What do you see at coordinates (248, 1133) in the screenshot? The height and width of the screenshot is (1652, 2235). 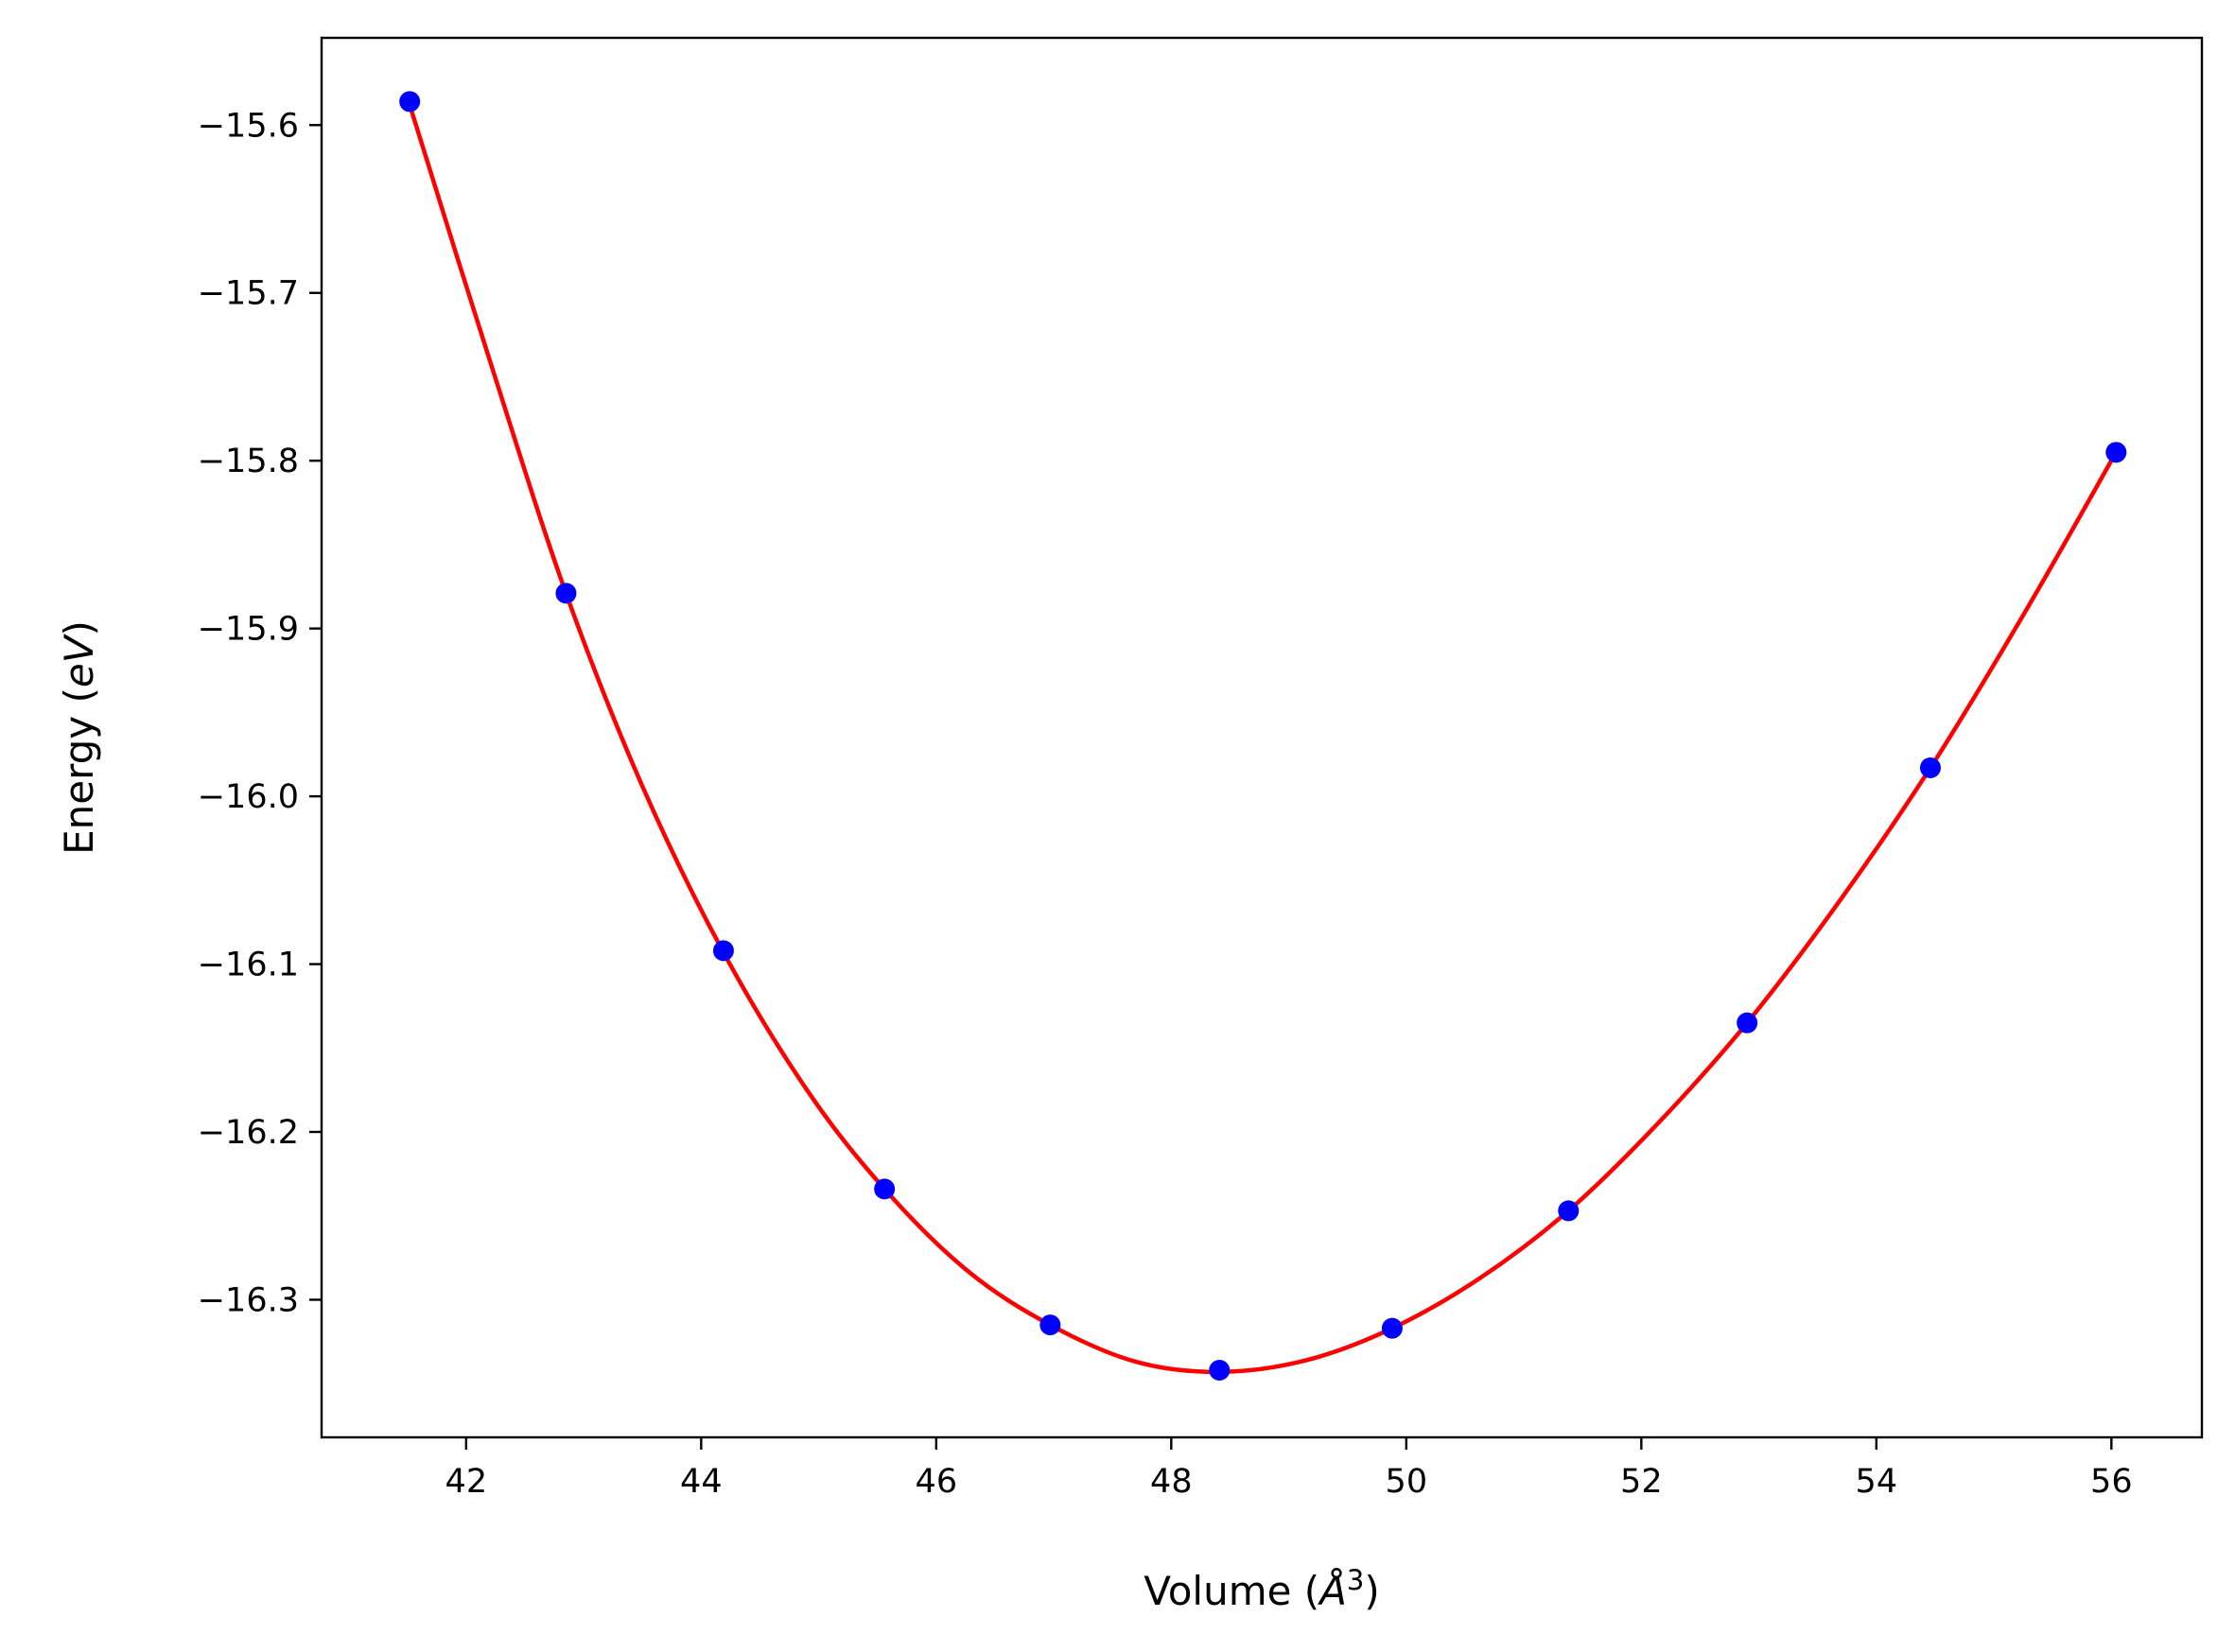 I see `y-tick-label: −16.2` at bounding box center [248, 1133].